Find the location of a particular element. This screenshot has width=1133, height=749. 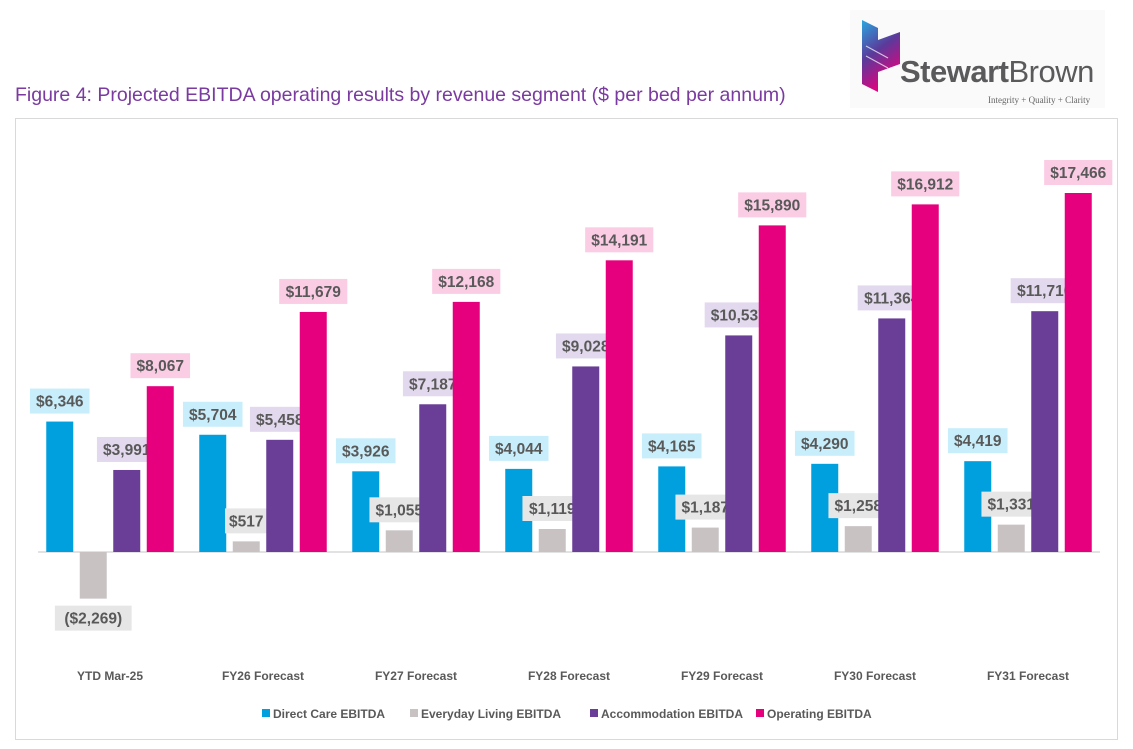

data-label: $1,187 is located at coordinates (705, 508).